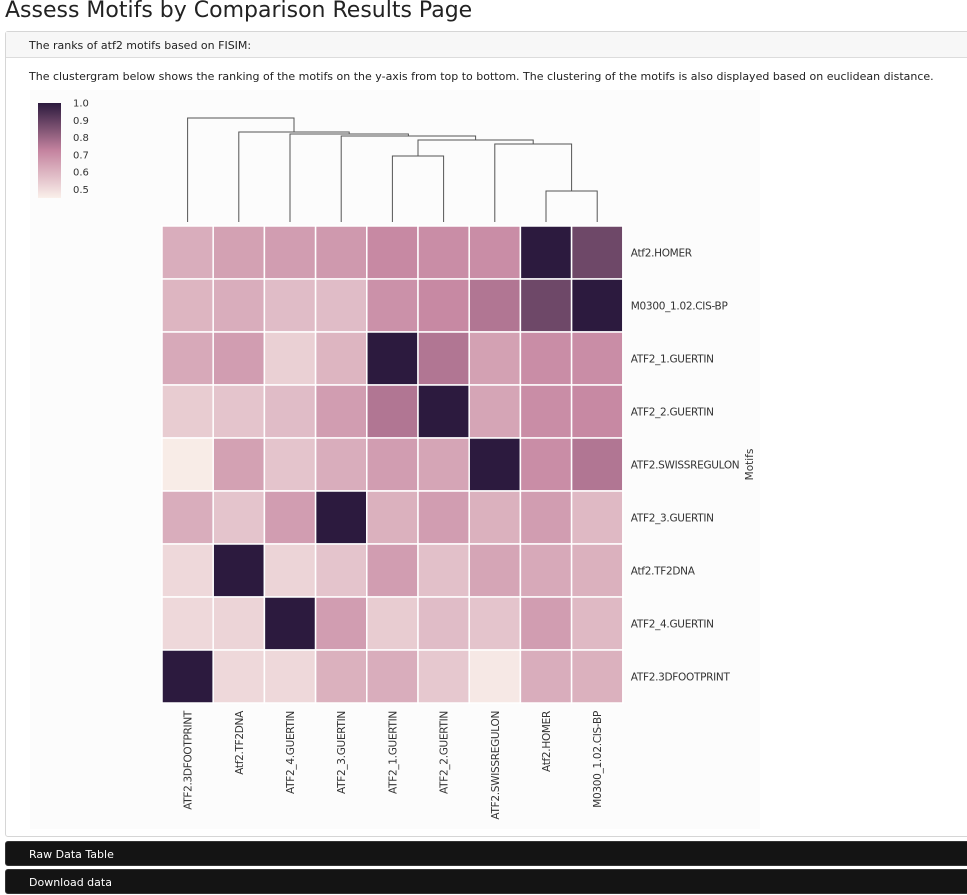  Describe the element at coordinates (140, 45) in the screenshot. I see `panel-heading-text: The ranks of atf2 motifs based on FISIM:` at that location.